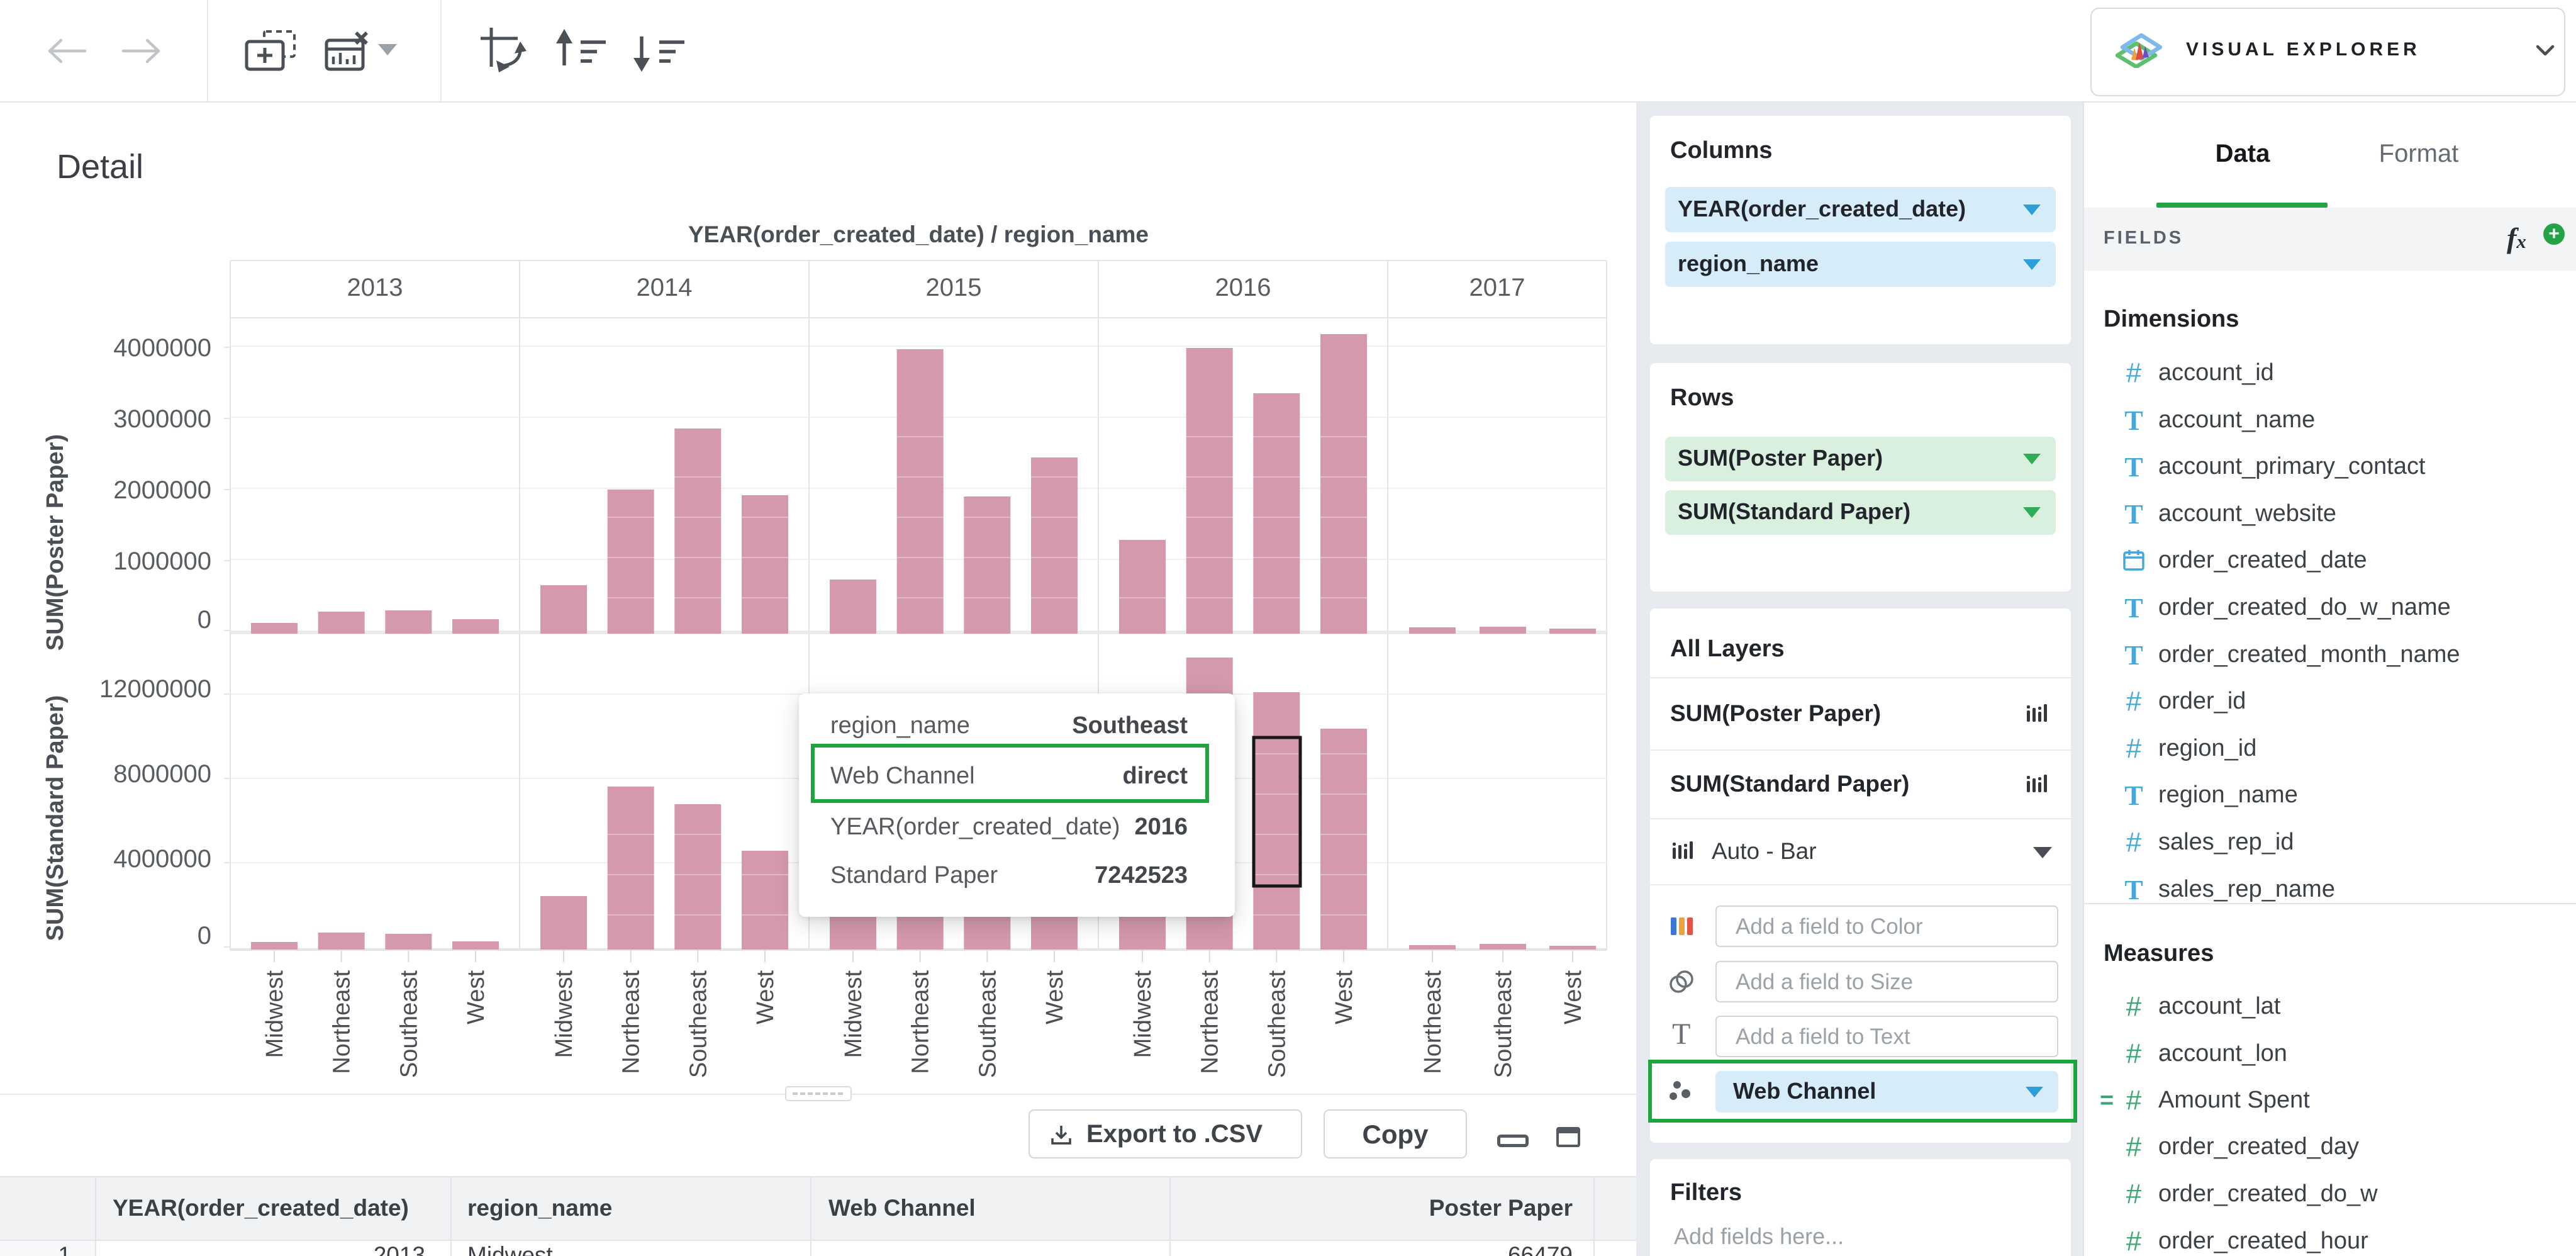 This screenshot has width=2576, height=1256. What do you see at coordinates (55, 818) in the screenshot?
I see `svg-text: SUM(Standard Paper)` at bounding box center [55, 818].